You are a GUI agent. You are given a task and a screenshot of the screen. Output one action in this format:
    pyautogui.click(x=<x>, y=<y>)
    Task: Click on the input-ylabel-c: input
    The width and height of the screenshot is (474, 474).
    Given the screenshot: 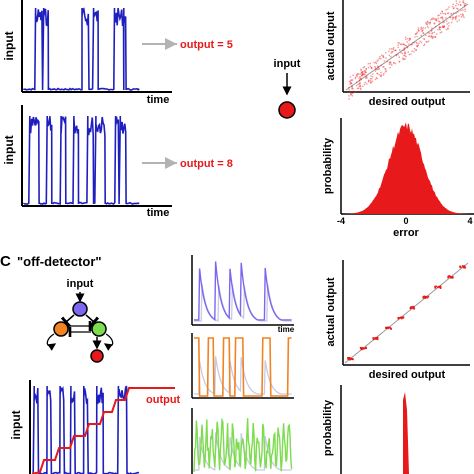 What is the action you would take?
    pyautogui.click(x=16, y=424)
    